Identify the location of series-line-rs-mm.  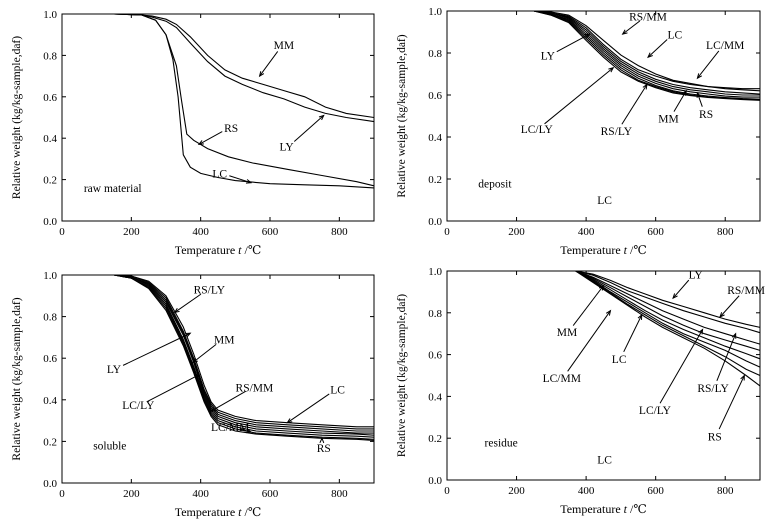
(668, 299).